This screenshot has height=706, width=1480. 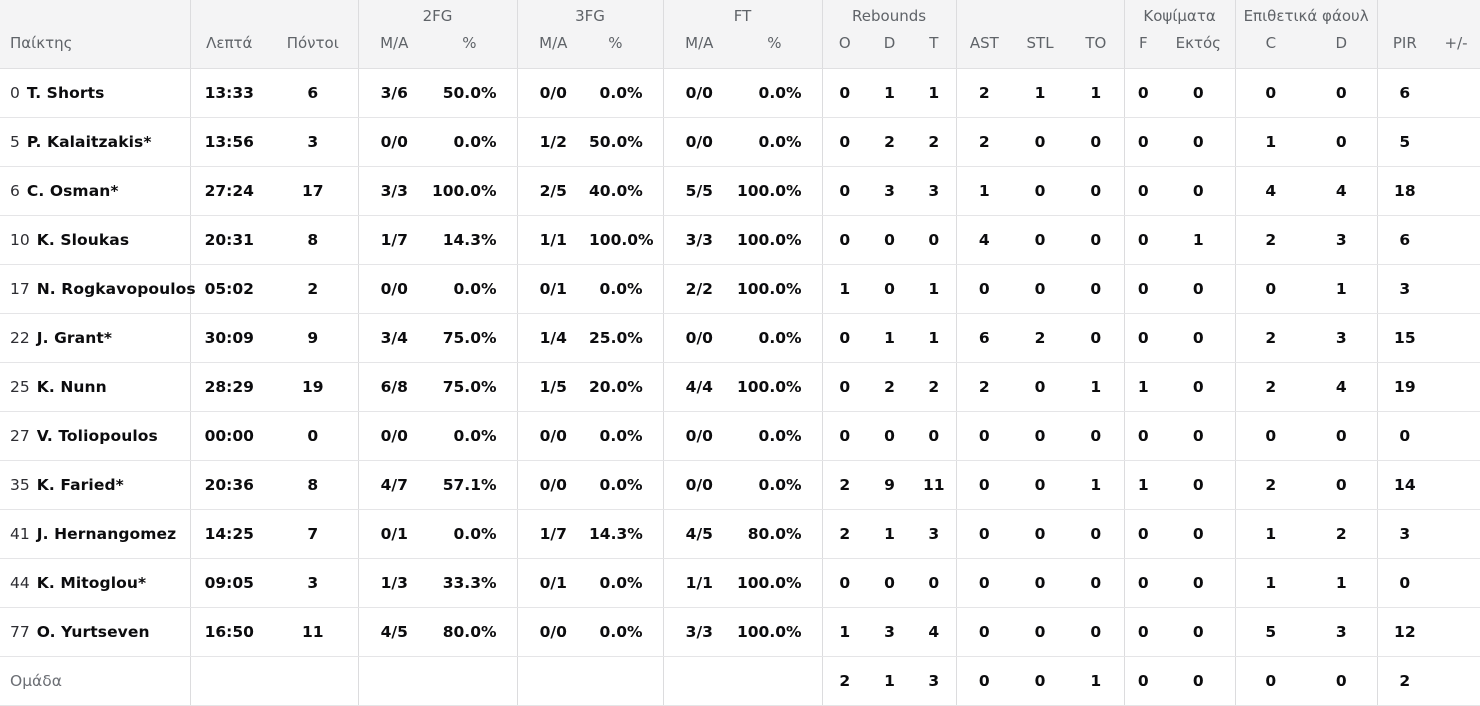 What do you see at coordinates (1405, 93) in the screenshot?
I see `cell-pir: 6` at bounding box center [1405, 93].